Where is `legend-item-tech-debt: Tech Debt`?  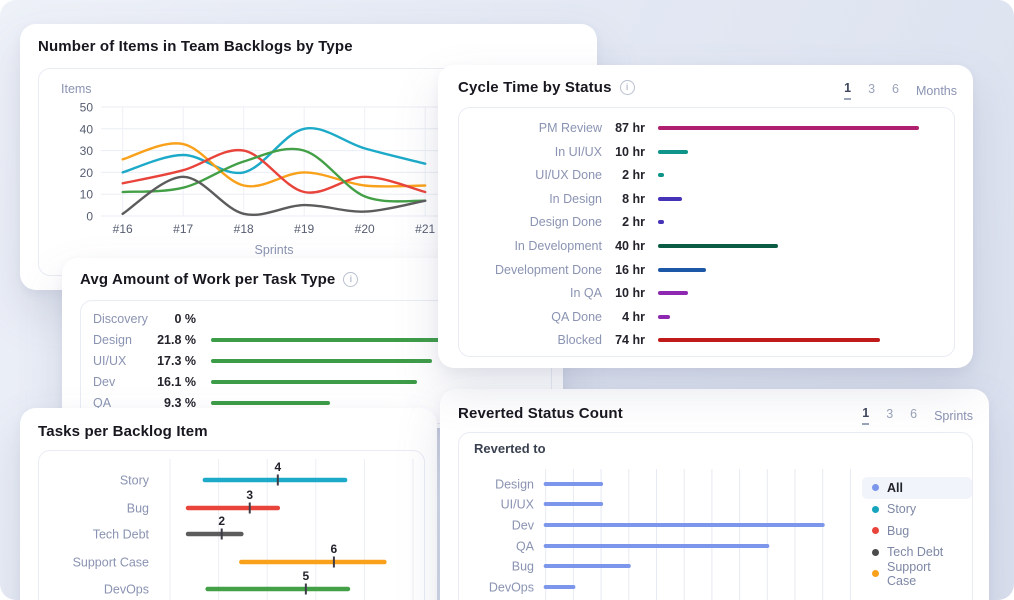
legend-item-tech-debt: Tech Debt is located at coordinates (917, 553).